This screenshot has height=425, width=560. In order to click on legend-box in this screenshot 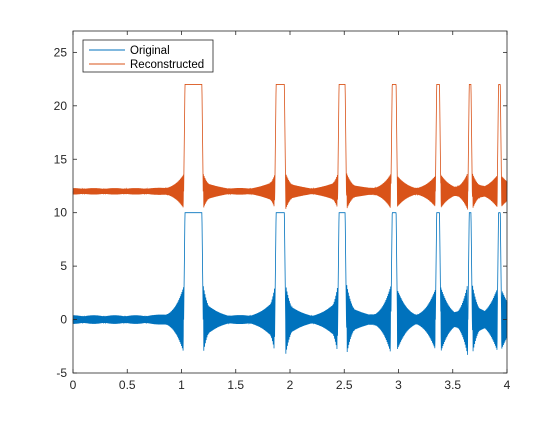, I will do `click(148, 56)`.